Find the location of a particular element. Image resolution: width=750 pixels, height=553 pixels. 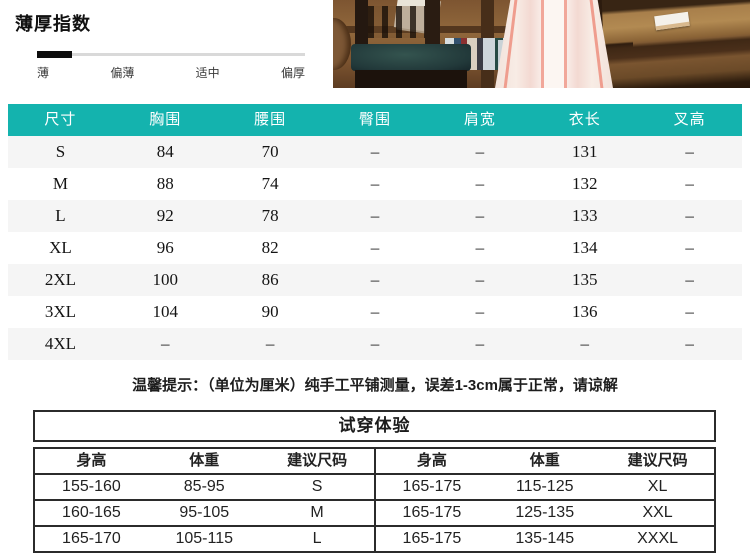

size-row-s: S 84 70 – – 131 – is located at coordinates (375, 152).